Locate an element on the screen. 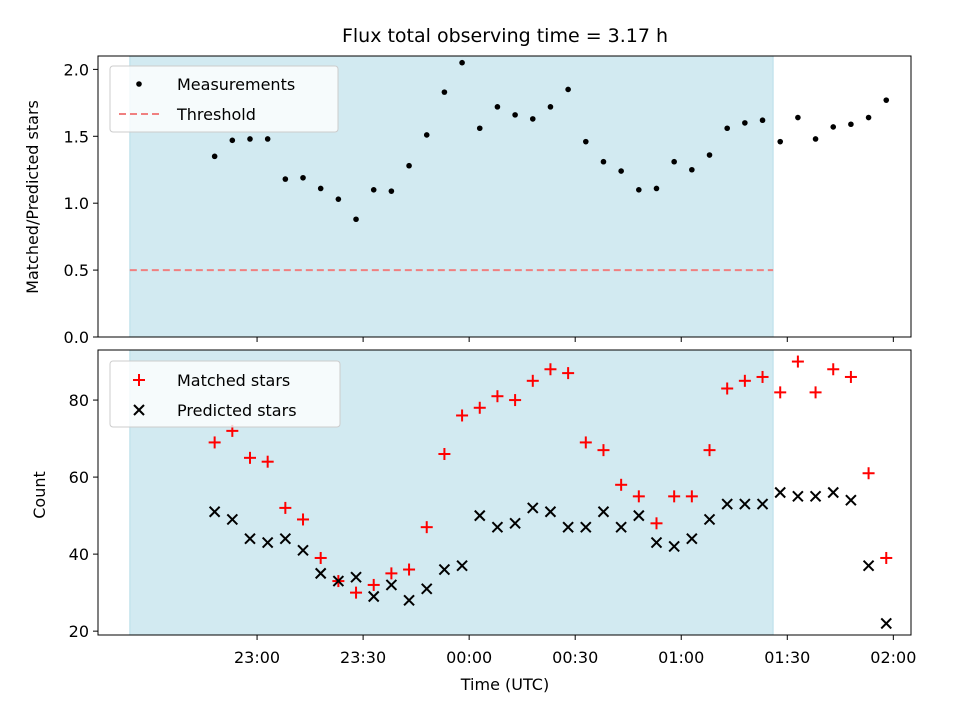 The image size is (960, 720). ratio-x-axis is located at coordinates (575, 339).